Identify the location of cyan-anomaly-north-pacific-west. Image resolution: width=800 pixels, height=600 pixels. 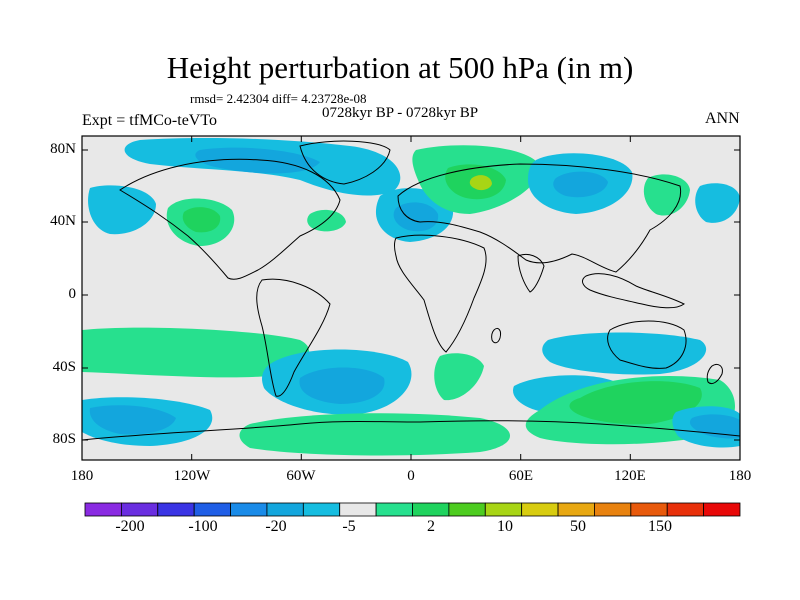
(122, 210).